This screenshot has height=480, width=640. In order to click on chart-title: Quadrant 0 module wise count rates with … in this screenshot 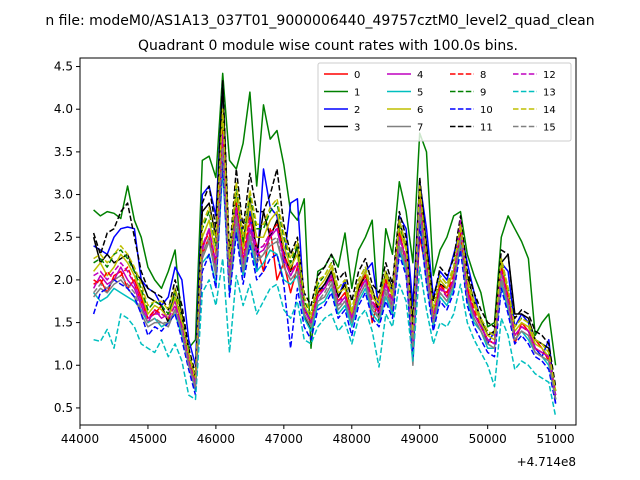, I will do `click(328, 46)`.